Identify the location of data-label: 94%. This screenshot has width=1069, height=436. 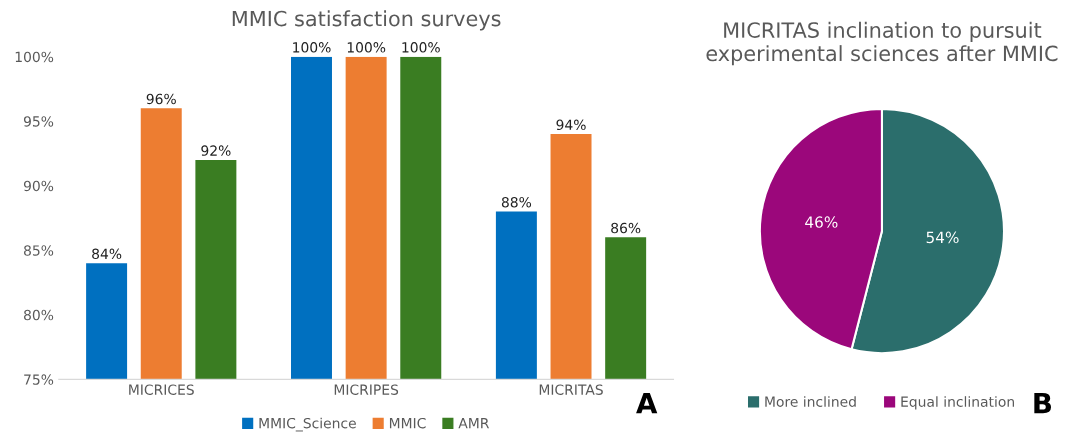
(571, 125).